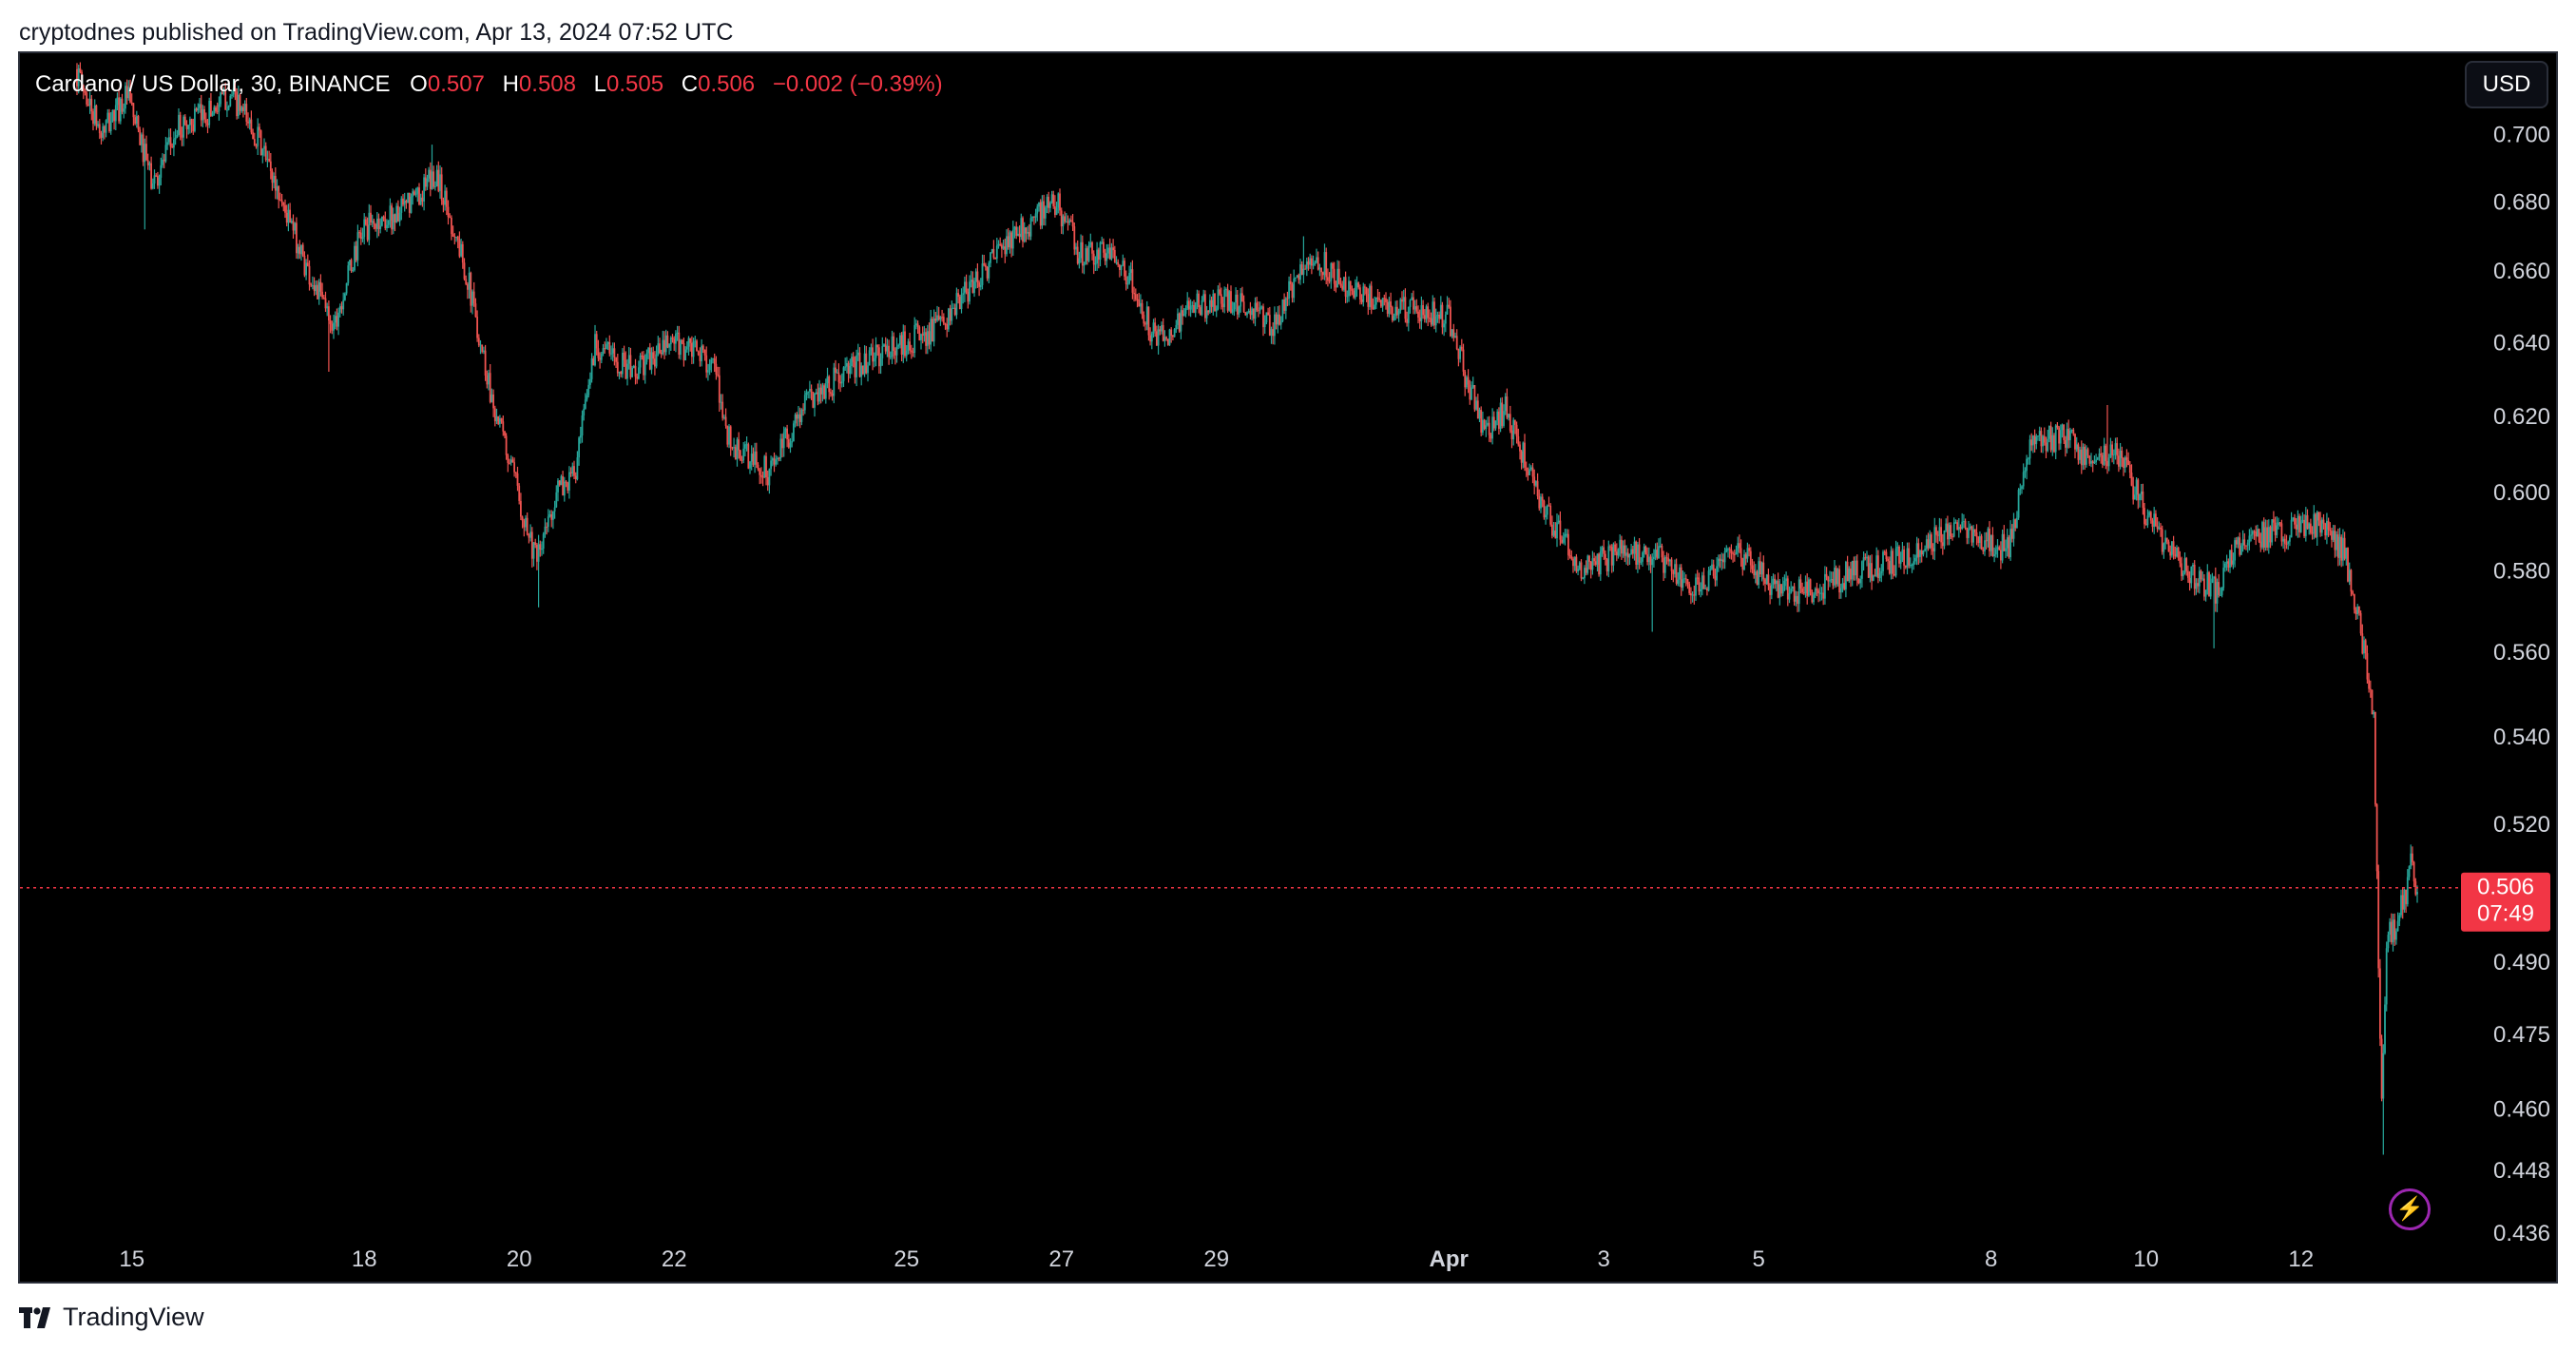 This screenshot has width=2576, height=1352. Describe the element at coordinates (2410, 1209) in the screenshot. I see `lightning-icon: ⚡` at that location.